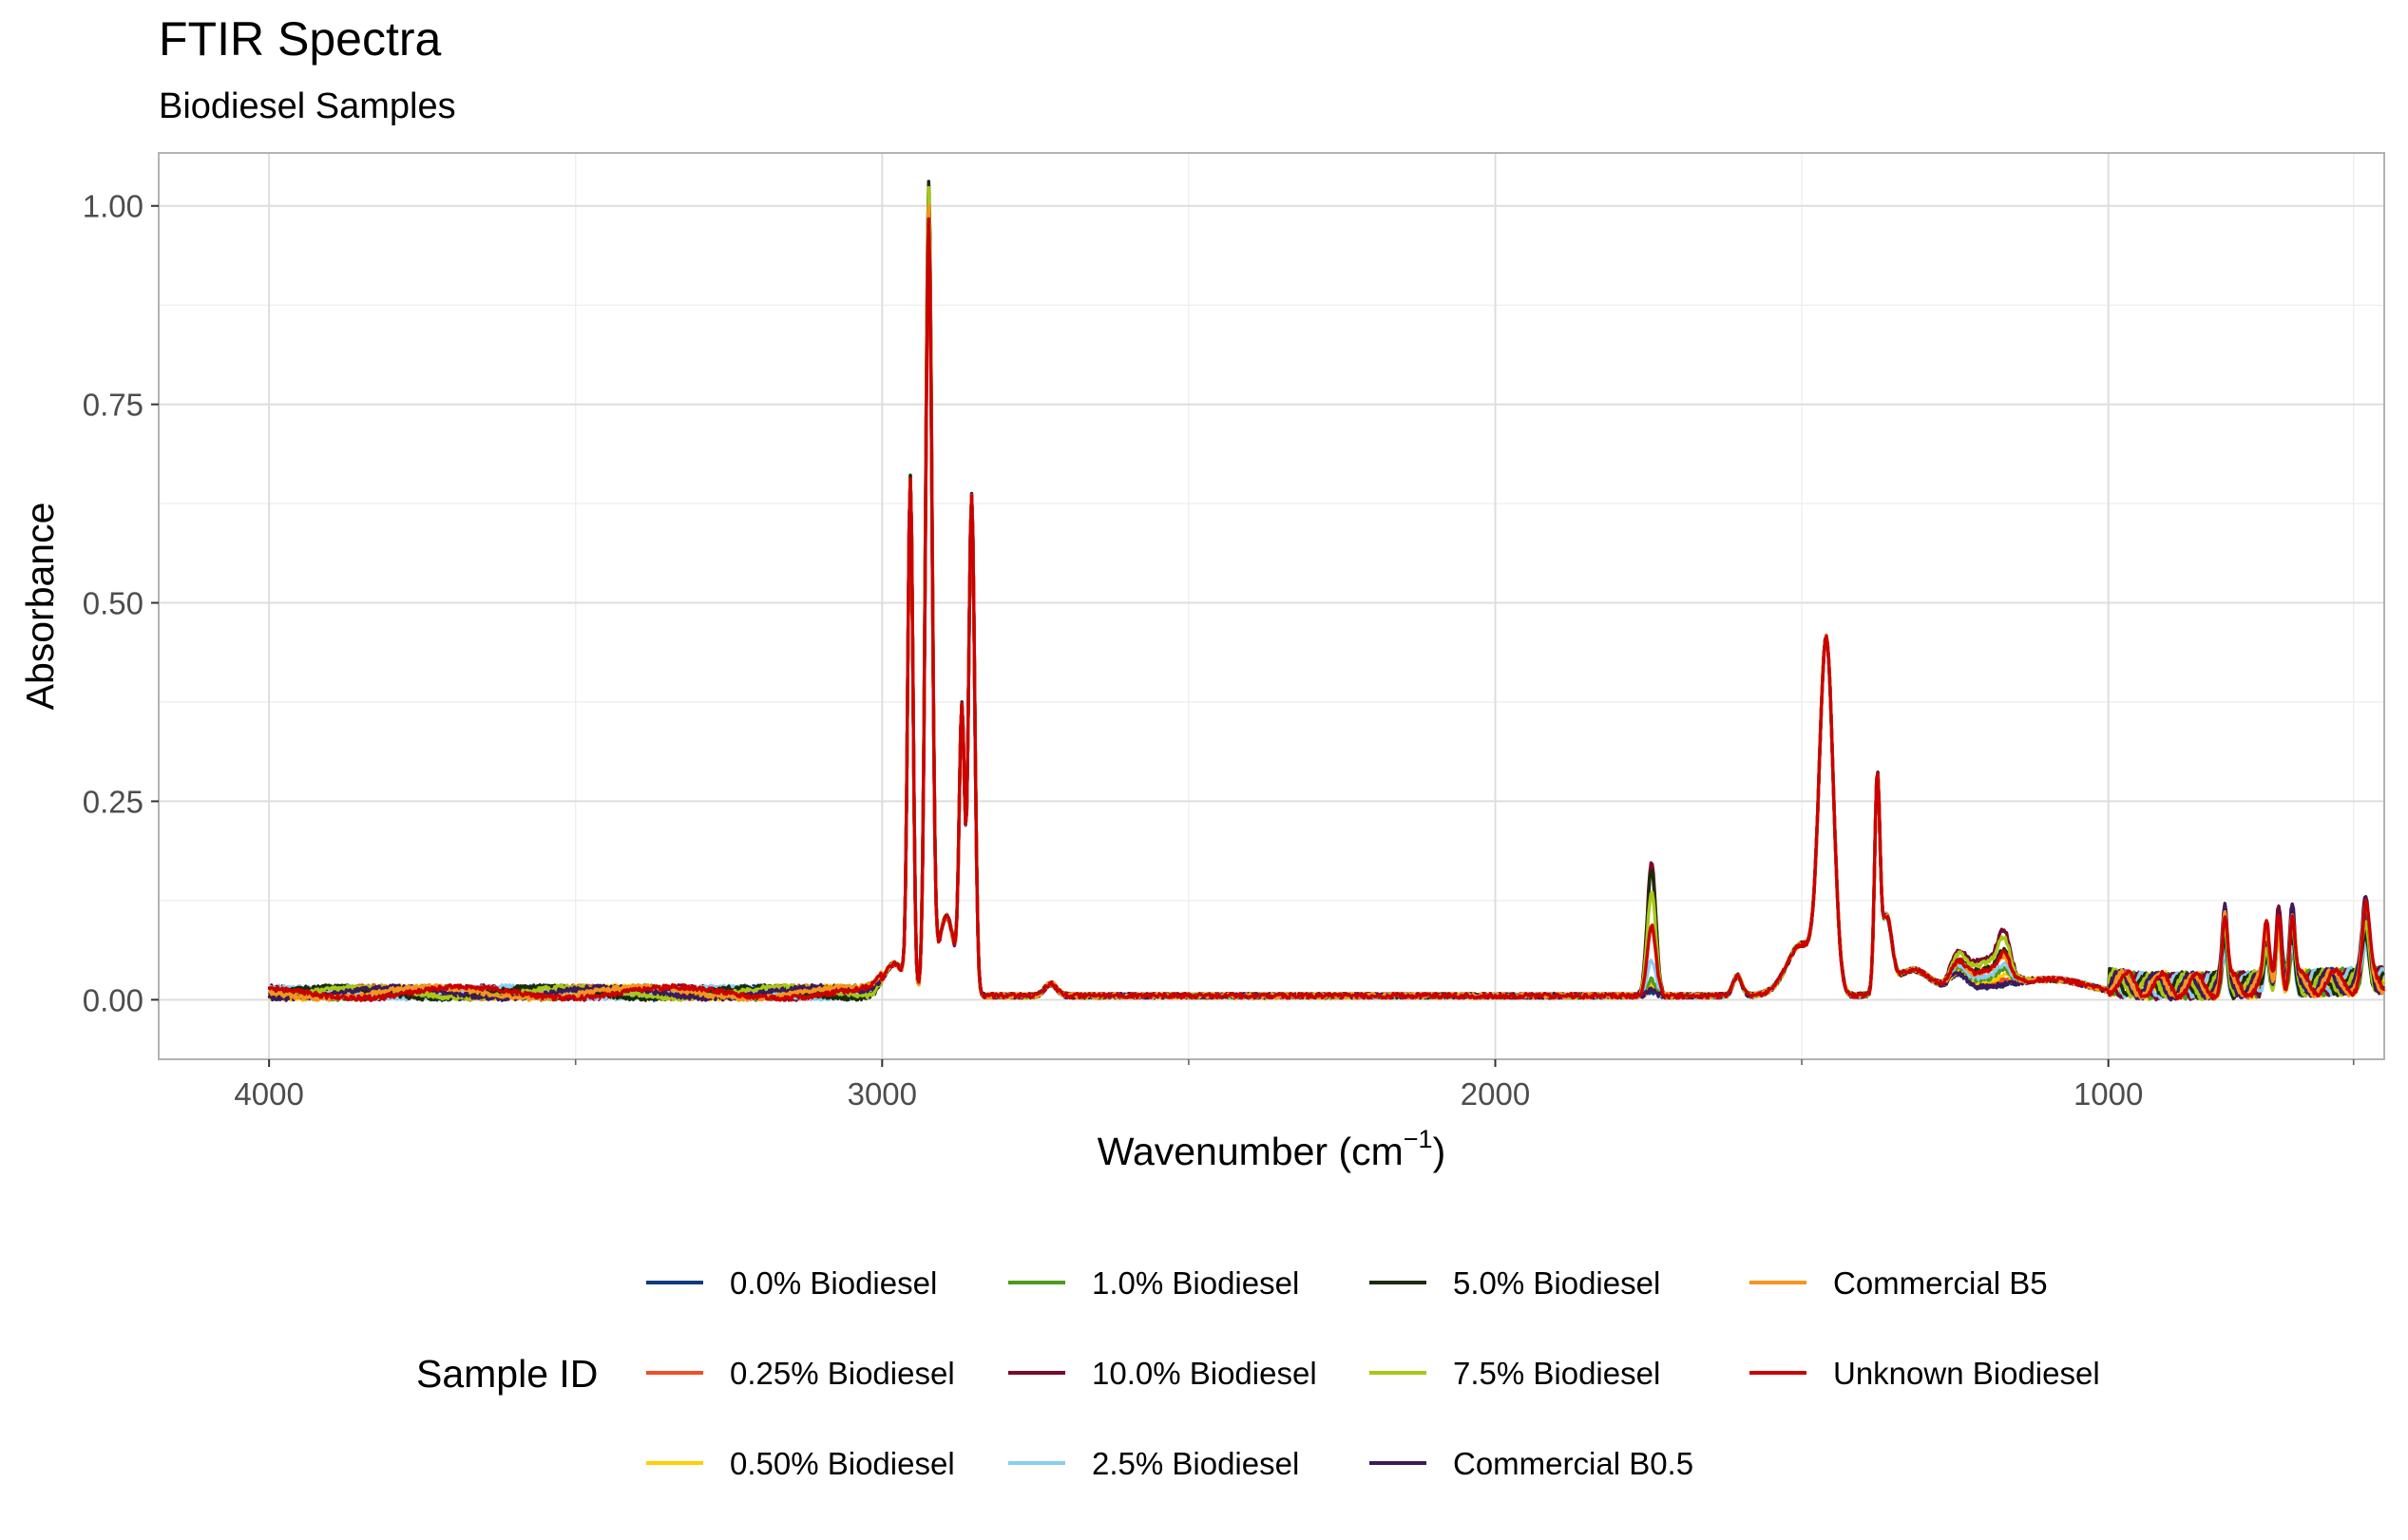  I want to click on y-tick-label-4: 1.00, so click(113, 206).